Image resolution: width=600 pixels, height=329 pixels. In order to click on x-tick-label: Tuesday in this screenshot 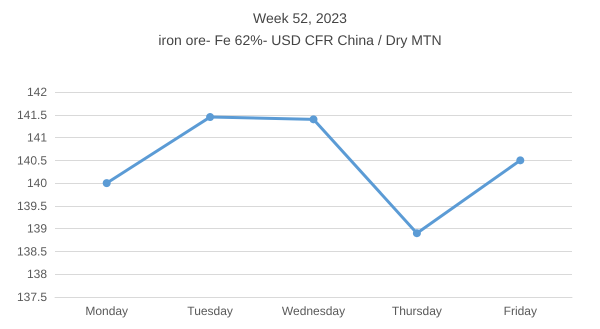, I will do `click(210, 311)`.